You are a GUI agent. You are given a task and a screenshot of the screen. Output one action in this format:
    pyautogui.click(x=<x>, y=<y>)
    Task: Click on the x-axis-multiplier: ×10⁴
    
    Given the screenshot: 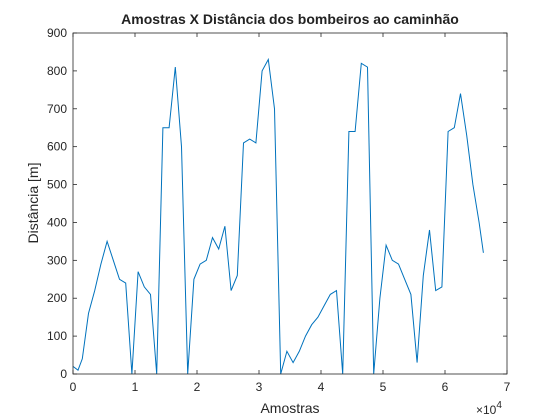 What is the action you would take?
    pyautogui.click(x=489, y=408)
    